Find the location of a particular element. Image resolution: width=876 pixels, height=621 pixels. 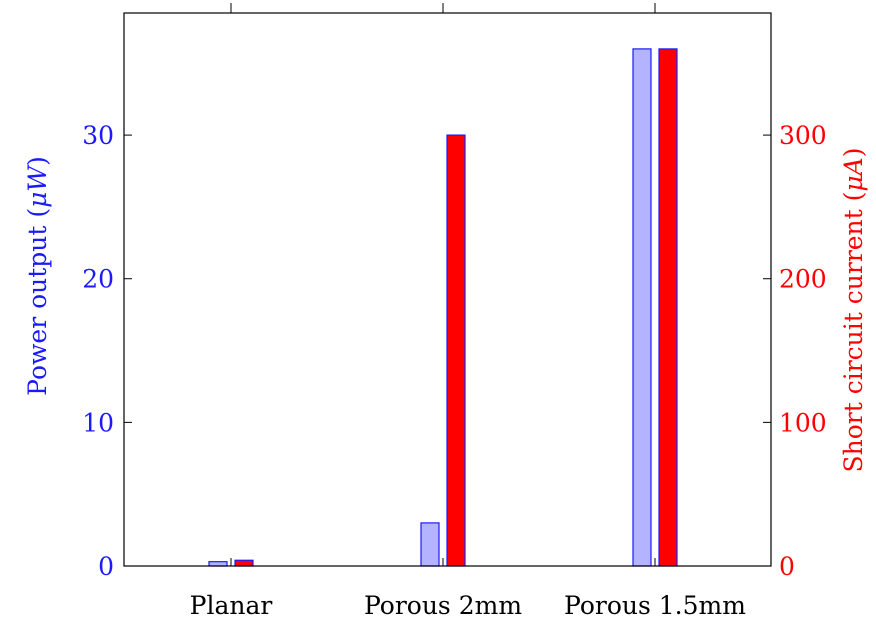

category-labels: Planar Porous 2mm Porous 1.5mm is located at coordinates (468, 605).